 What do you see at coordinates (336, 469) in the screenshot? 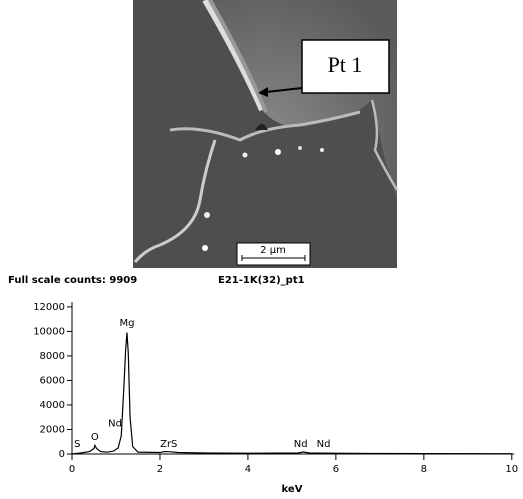
I see `x-tick-label: 6` at bounding box center [336, 469].